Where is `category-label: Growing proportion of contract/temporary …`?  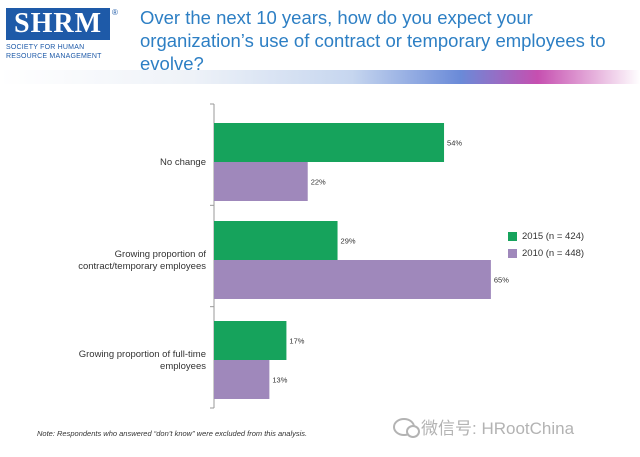
category-label: Growing proportion of contract/temporary … is located at coordinates (142, 260).